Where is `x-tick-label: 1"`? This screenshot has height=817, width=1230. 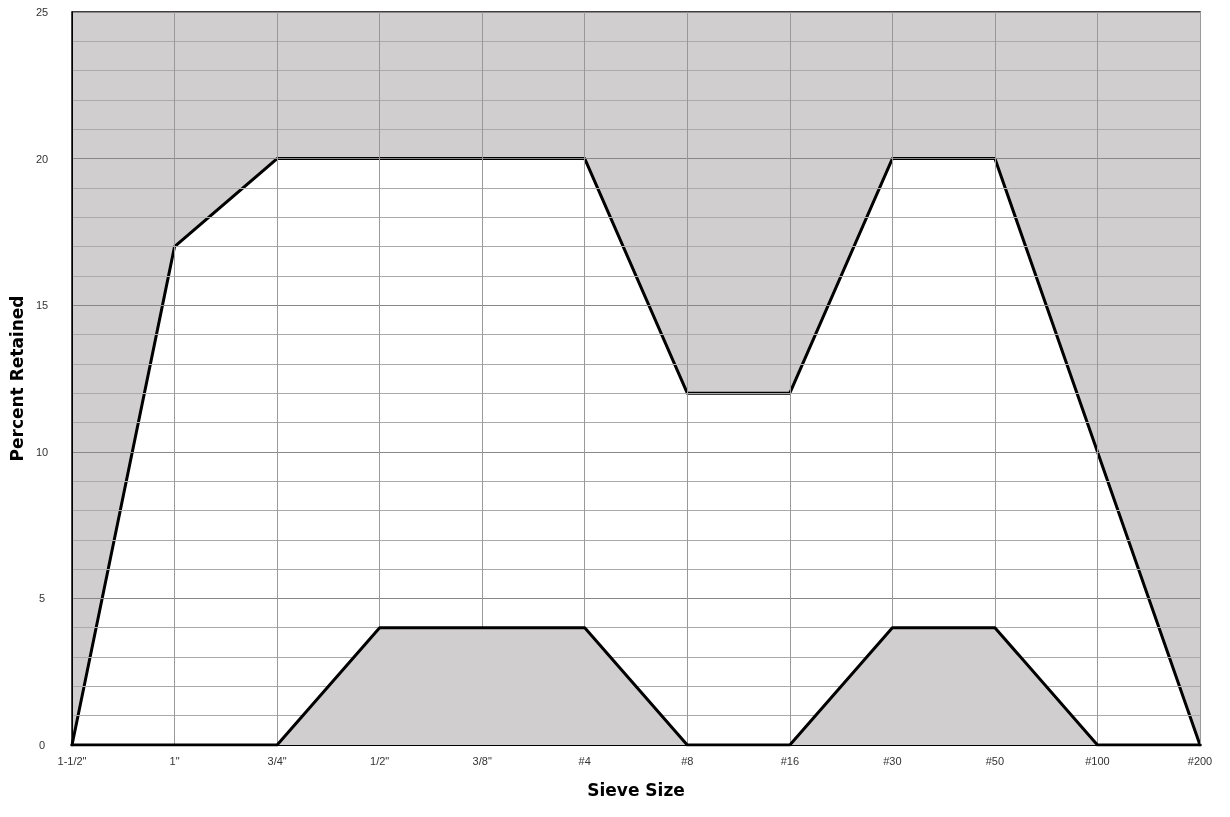
x-tick-label: 1" is located at coordinates (174, 760).